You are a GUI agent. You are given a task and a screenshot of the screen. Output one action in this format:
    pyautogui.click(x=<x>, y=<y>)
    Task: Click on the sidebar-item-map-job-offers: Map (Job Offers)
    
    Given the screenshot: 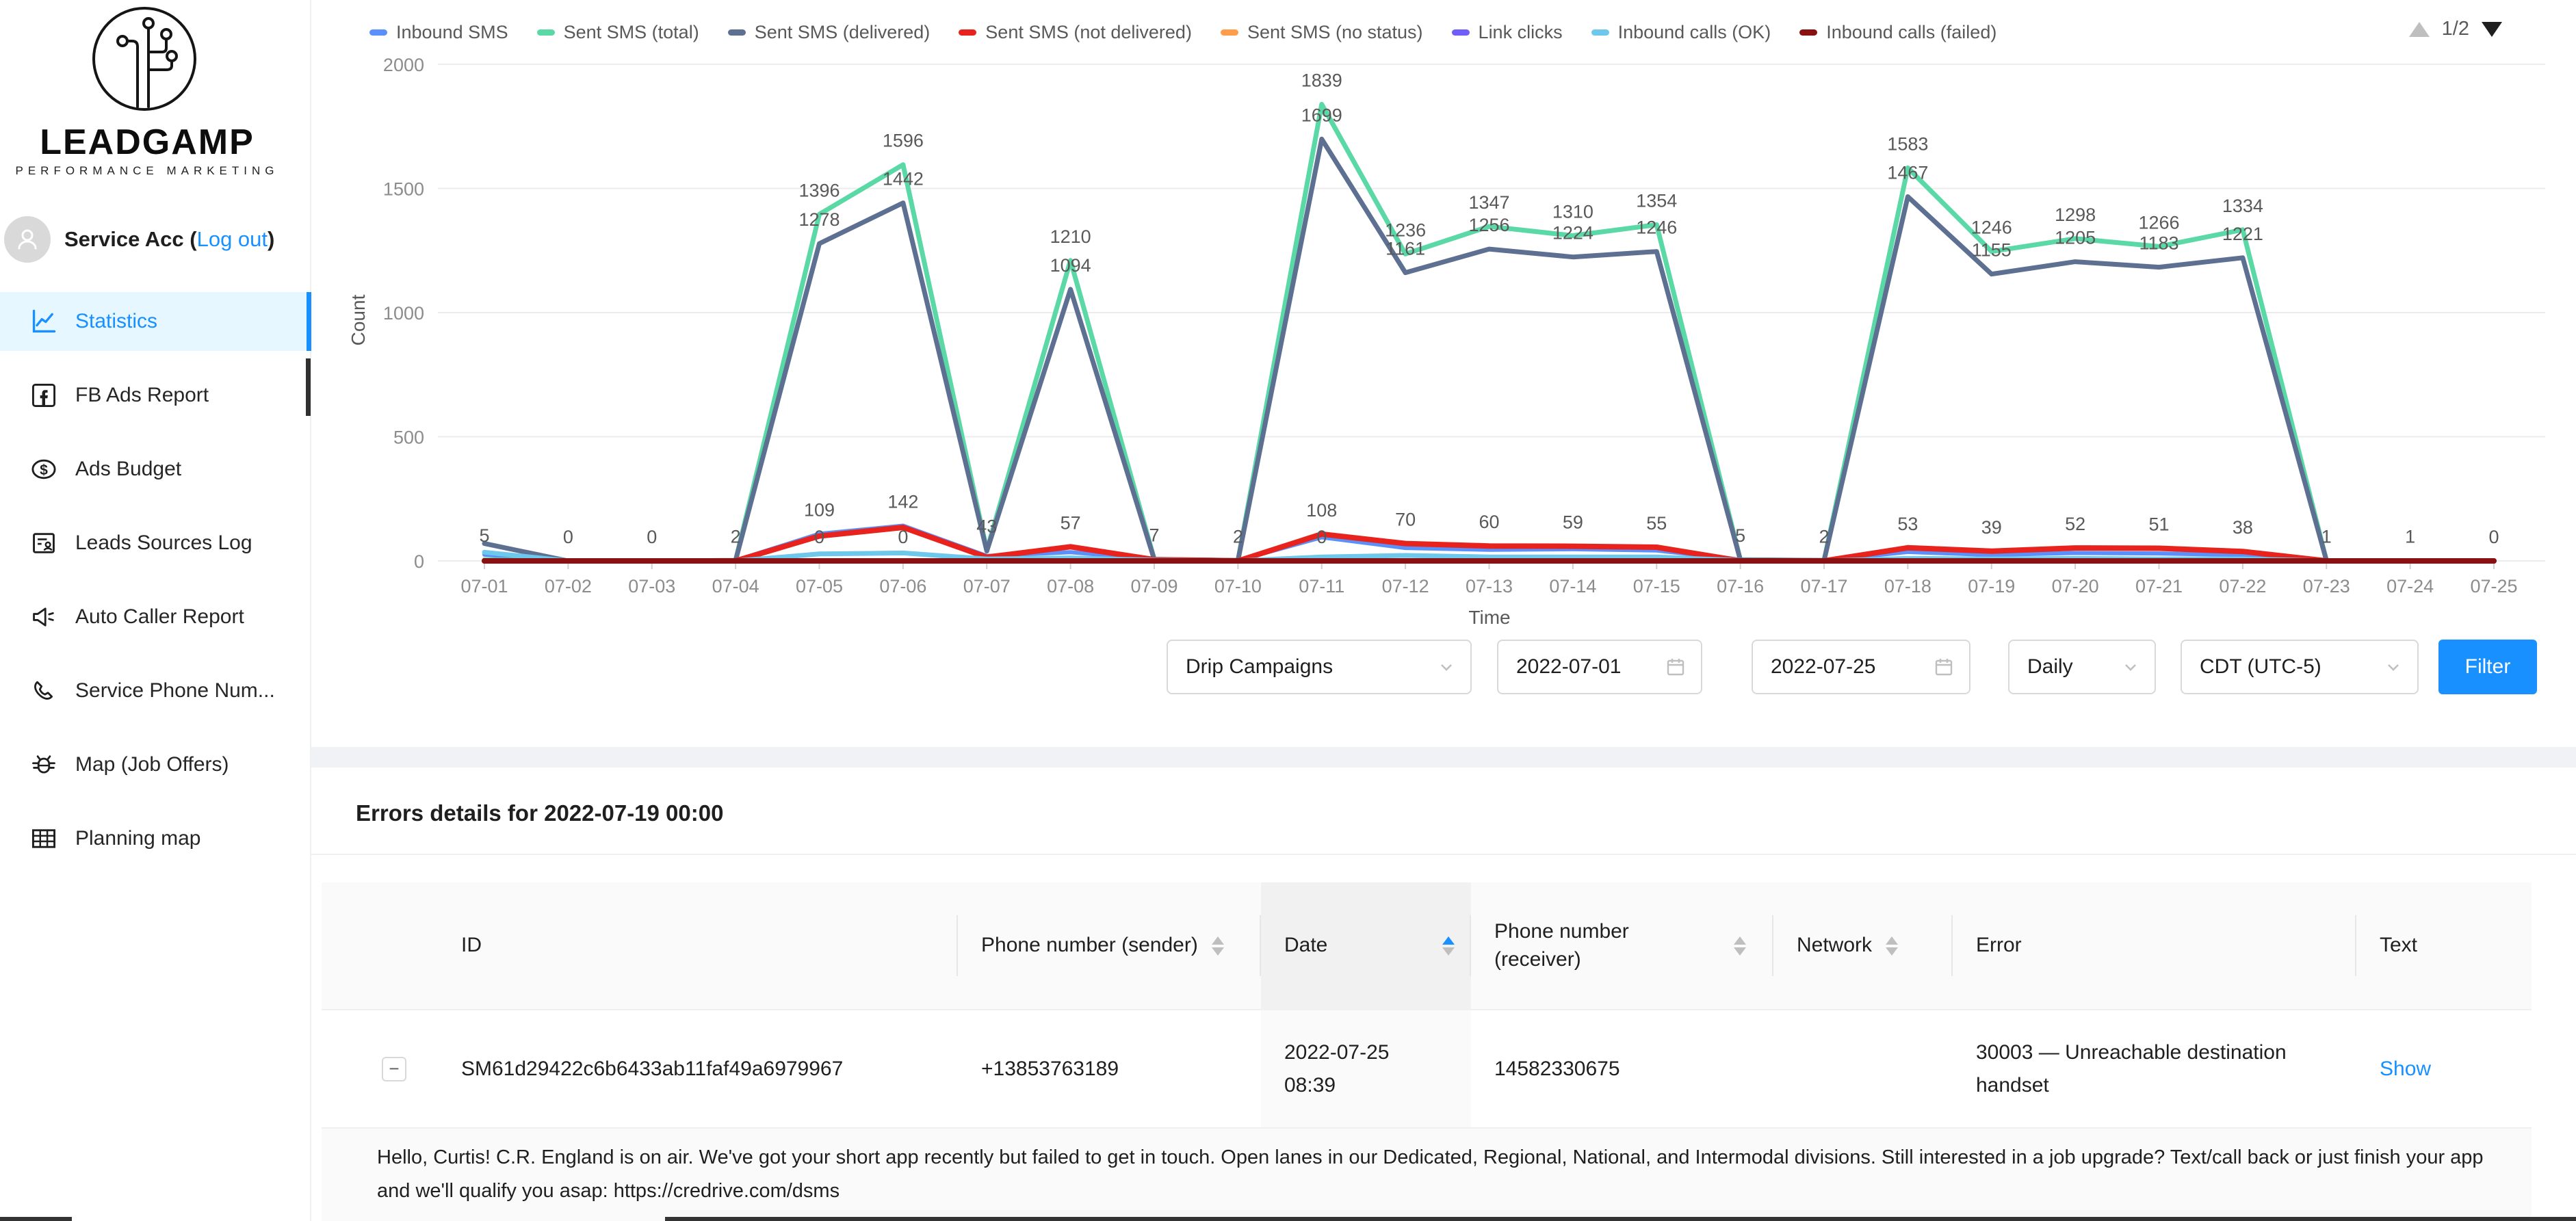 What is the action you would take?
    pyautogui.click(x=155, y=765)
    